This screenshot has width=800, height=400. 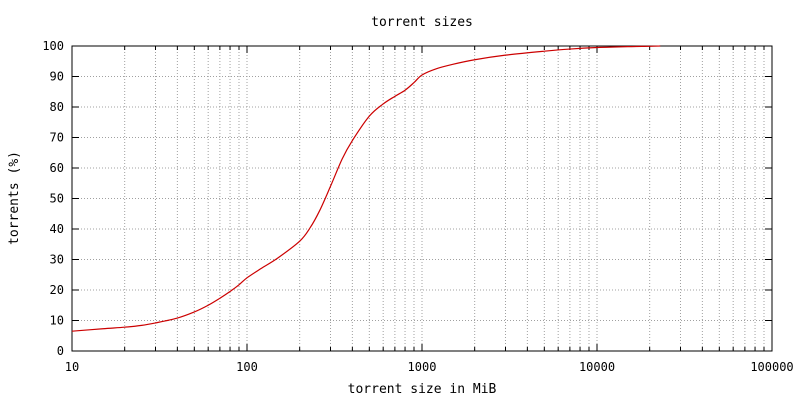 What do you see at coordinates (57, 107) in the screenshot?
I see `y-tick-label: 80` at bounding box center [57, 107].